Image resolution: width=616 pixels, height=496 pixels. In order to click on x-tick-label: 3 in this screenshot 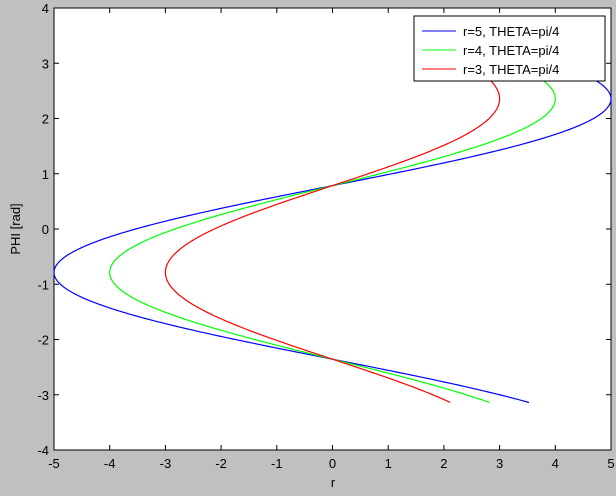, I will do `click(499, 463)`.